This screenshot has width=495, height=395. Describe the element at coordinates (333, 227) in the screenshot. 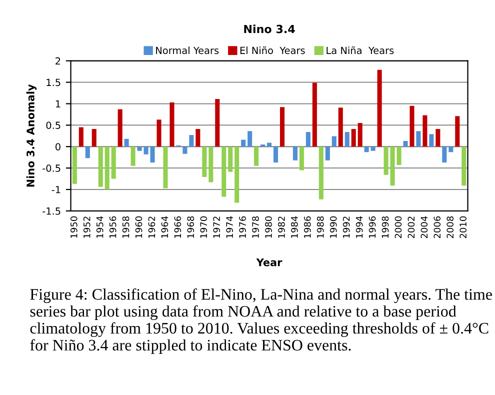

I see `x-tick-label: 1990` at that location.